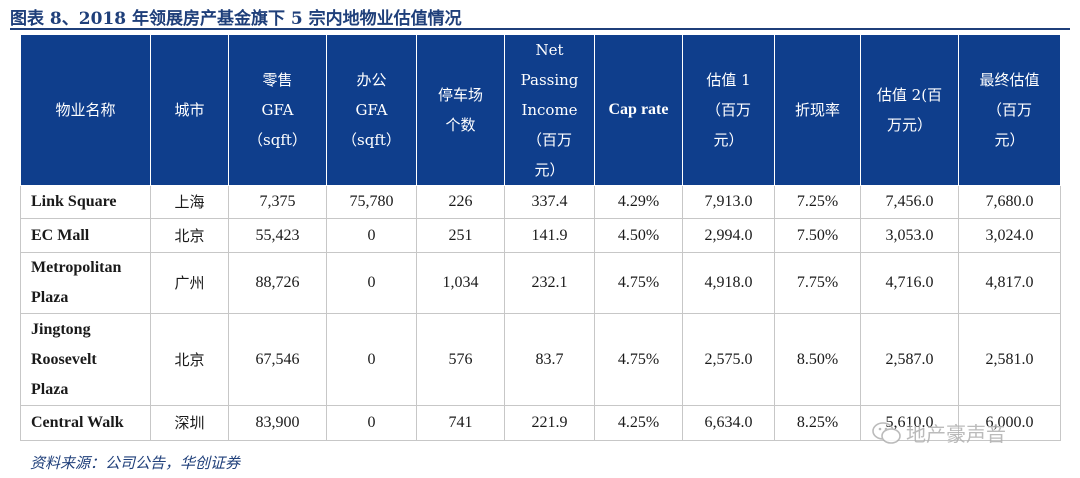  I want to click on cell-city: 深圳, so click(189, 423).